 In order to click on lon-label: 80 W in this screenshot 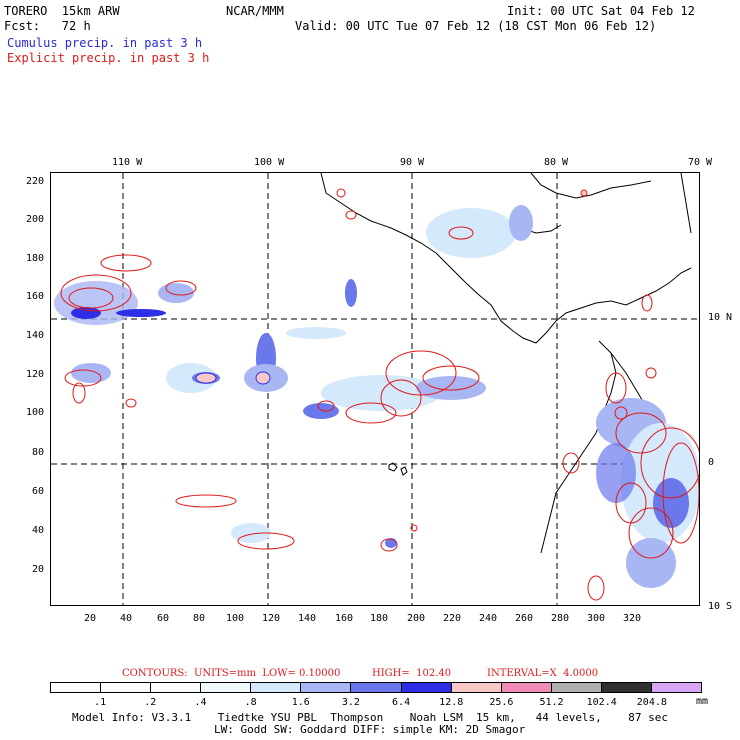, I will do `click(556, 162)`.